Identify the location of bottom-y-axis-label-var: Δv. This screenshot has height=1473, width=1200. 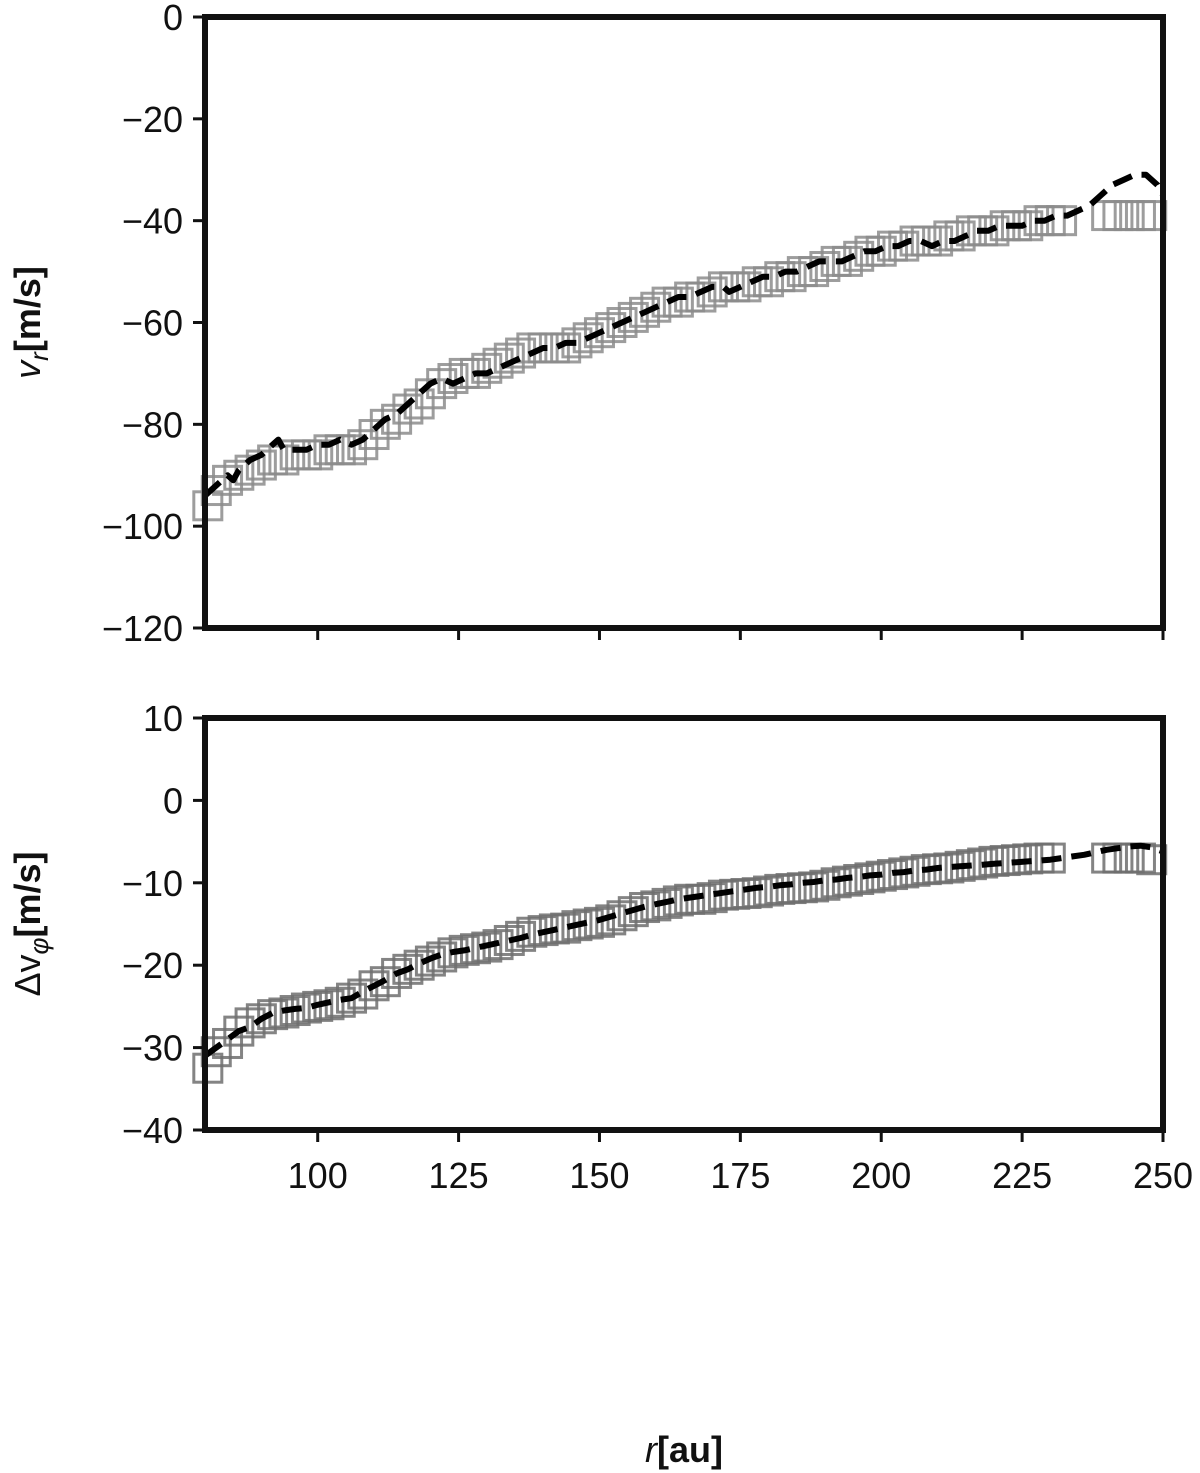
(27, 975).